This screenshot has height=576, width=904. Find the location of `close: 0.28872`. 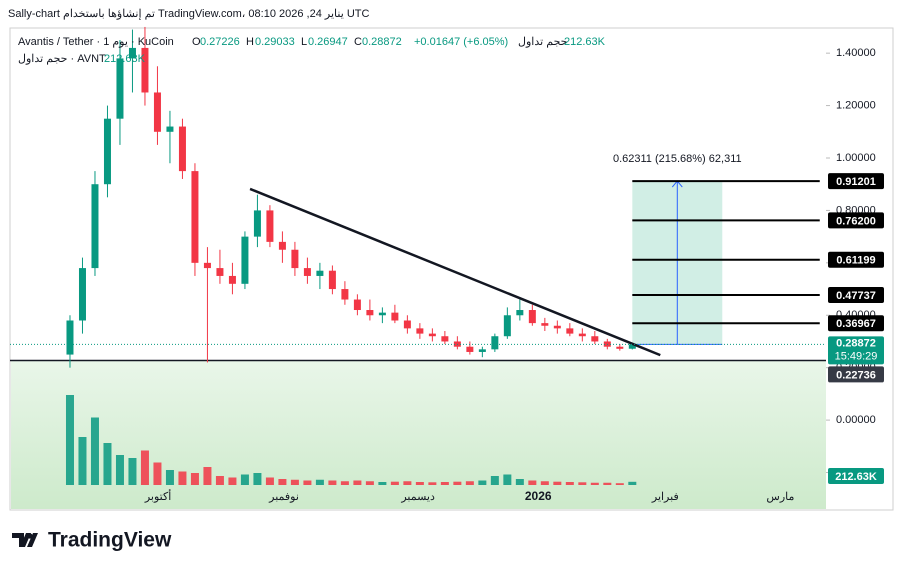

close: 0.28872 is located at coordinates (382, 42).